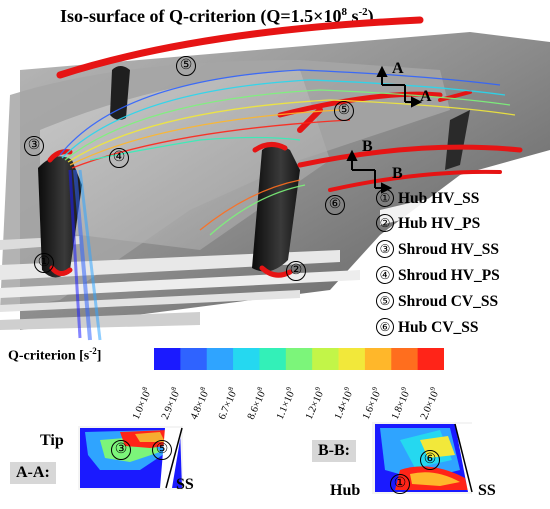  I want to click on callout-1: ①, so click(44, 263).